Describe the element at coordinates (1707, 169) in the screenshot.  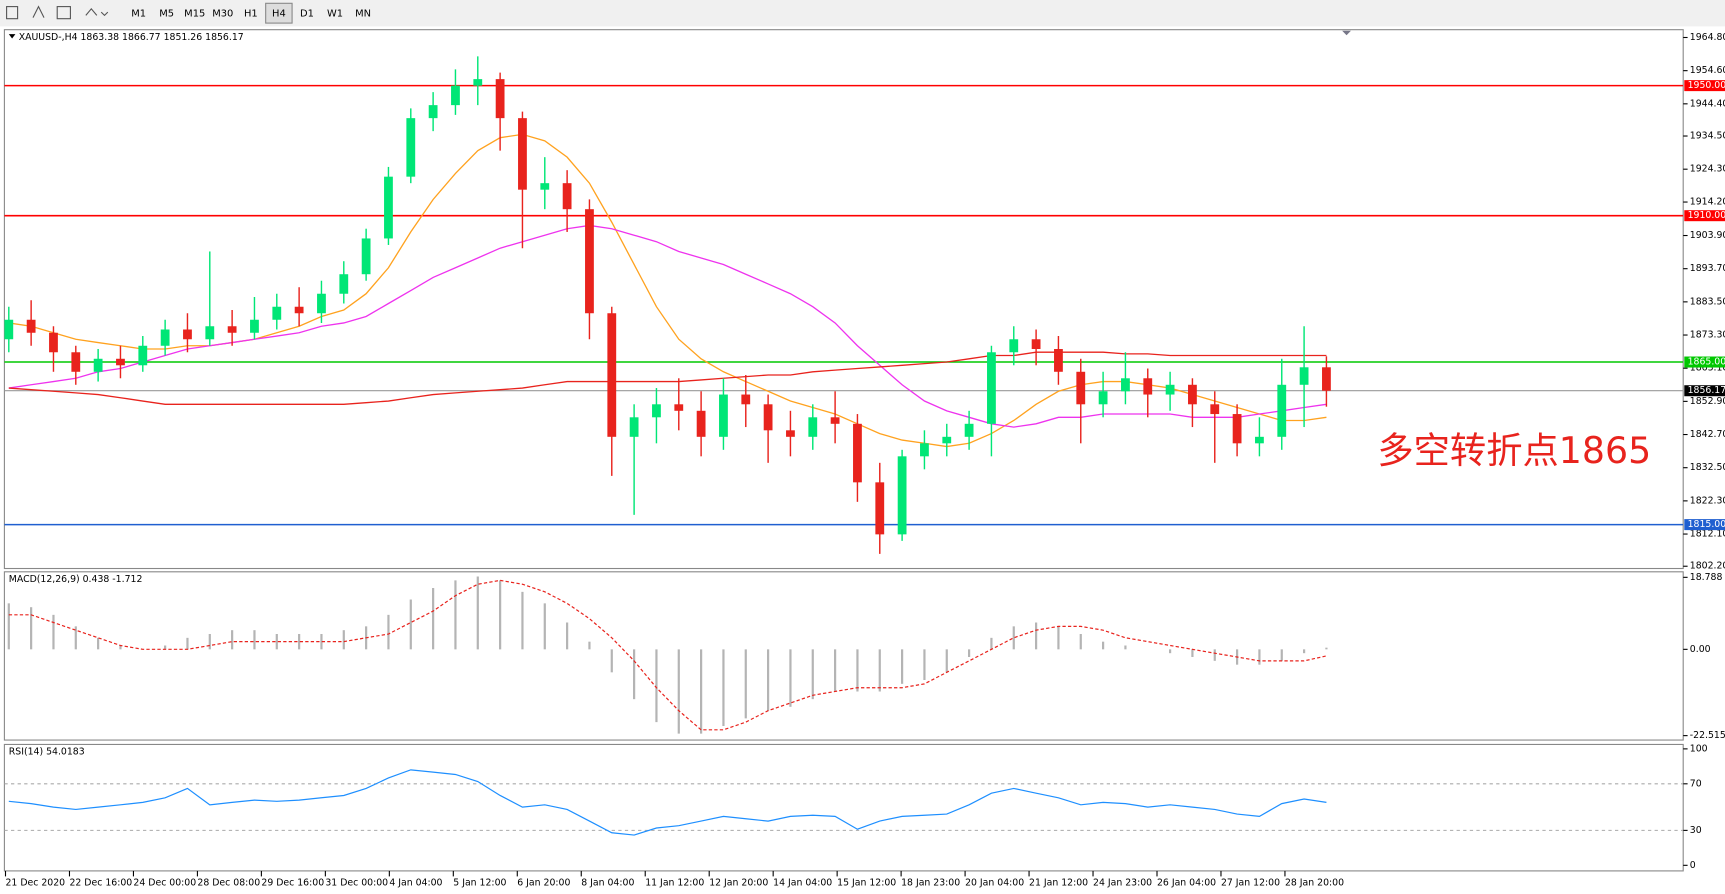
I see `y-tick-label: 1924.30` at that location.